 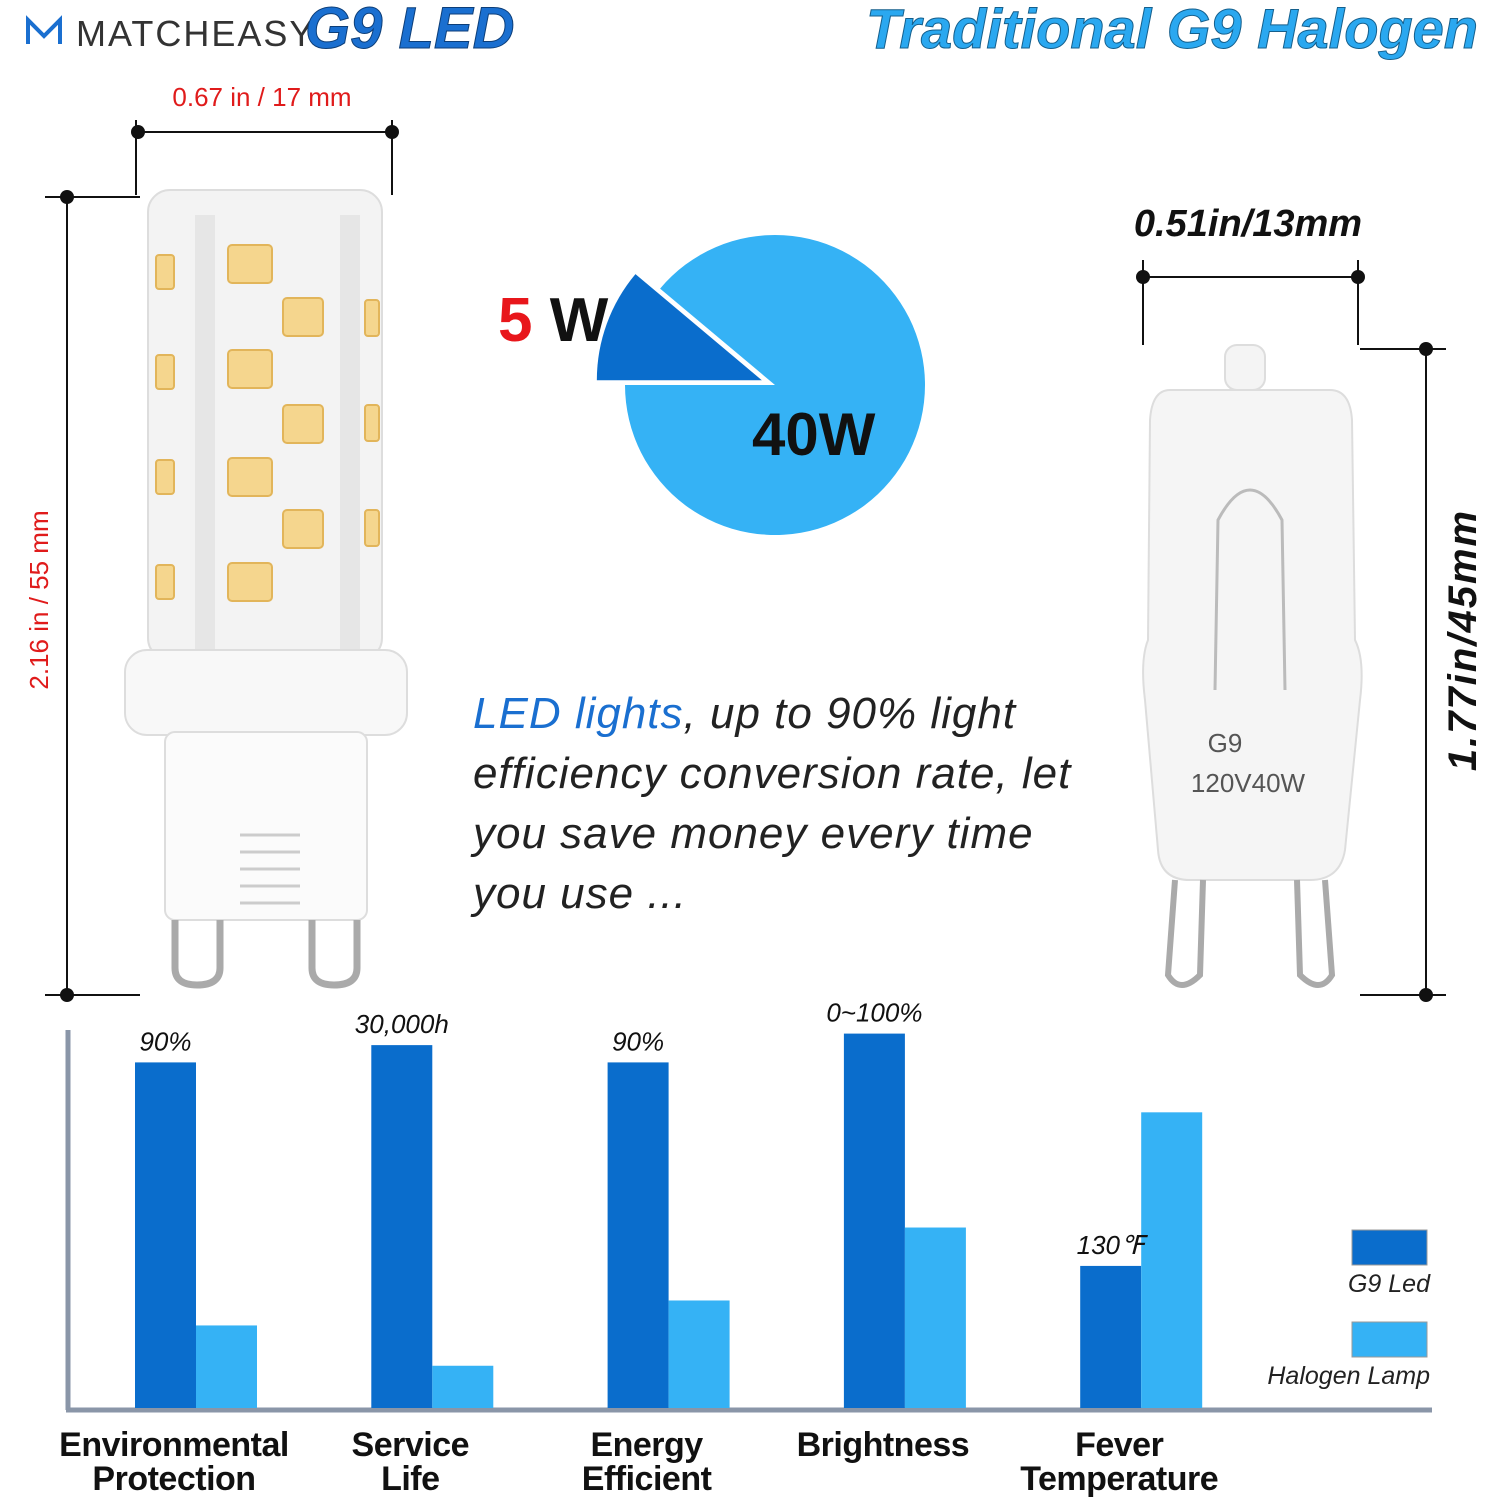 What do you see at coordinates (39, 599) in the screenshot?
I see `dim-label: 2.16 in / 55 mm` at bounding box center [39, 599].